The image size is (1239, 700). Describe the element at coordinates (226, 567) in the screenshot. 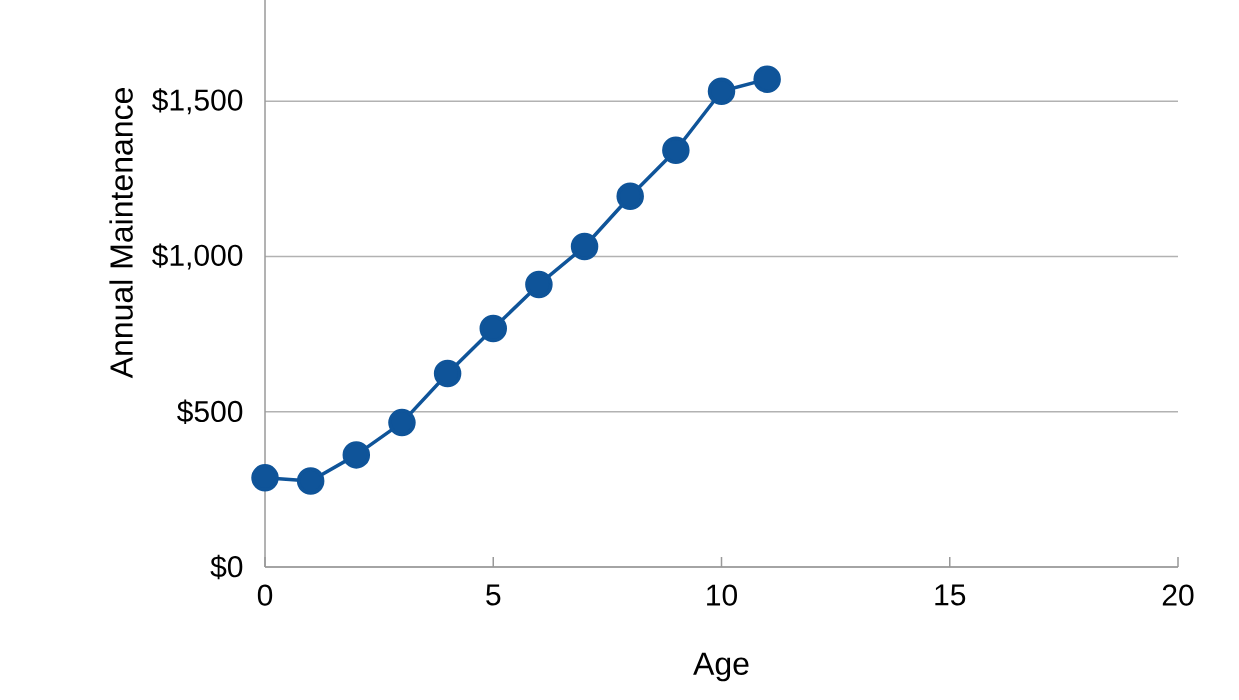

I see `y-tick-label: $0` at that location.